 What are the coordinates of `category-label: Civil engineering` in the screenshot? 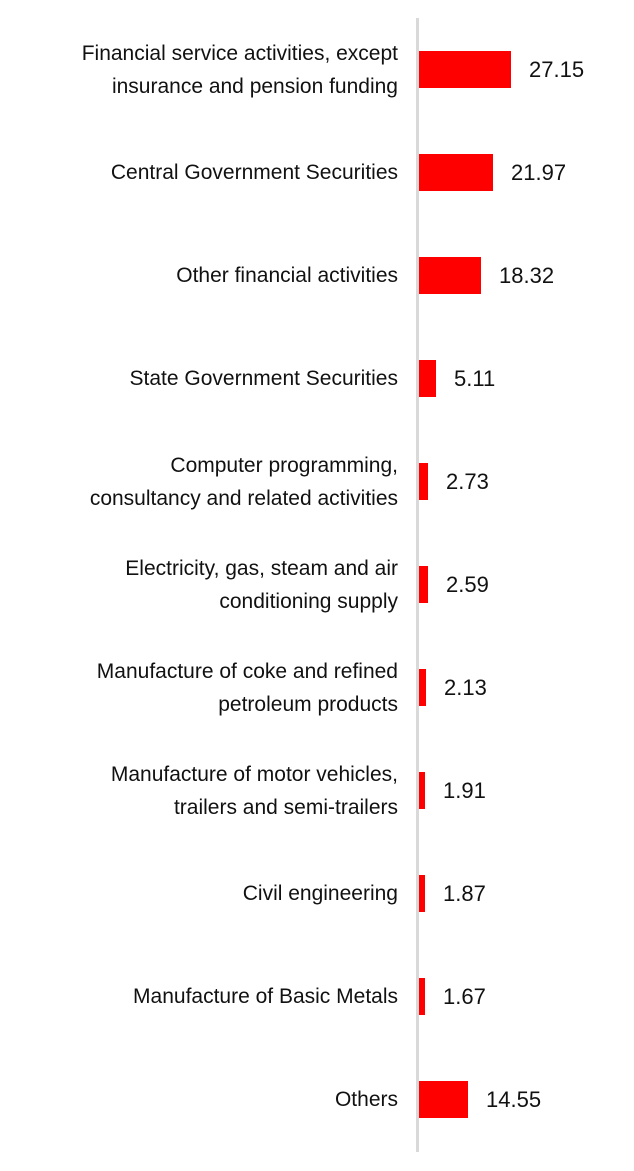 It's located at (320, 893).